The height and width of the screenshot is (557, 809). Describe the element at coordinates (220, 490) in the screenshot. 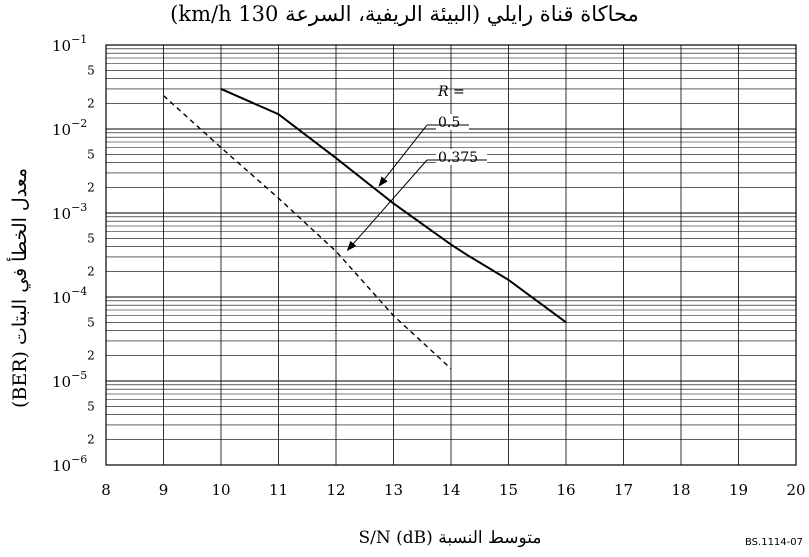

I see `x-tick-label: 10` at that location.